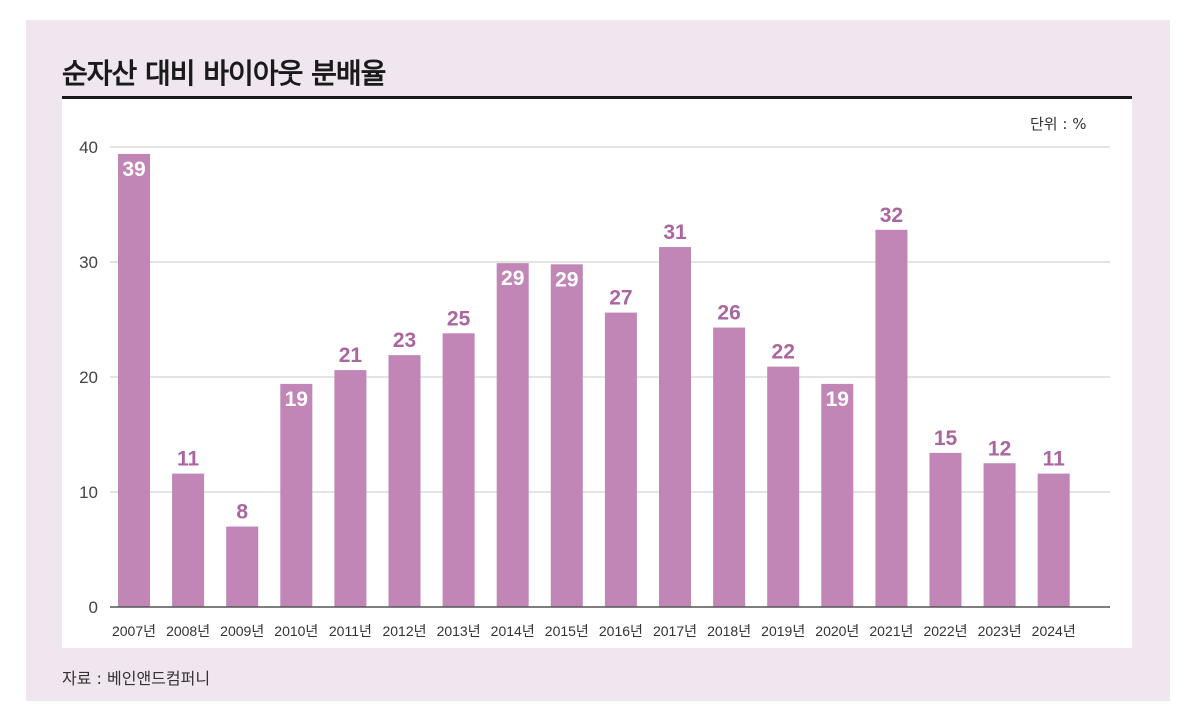 This screenshot has height=721, width=1200. What do you see at coordinates (675, 631) in the screenshot?
I see `x-tick-label: 2017년` at bounding box center [675, 631].